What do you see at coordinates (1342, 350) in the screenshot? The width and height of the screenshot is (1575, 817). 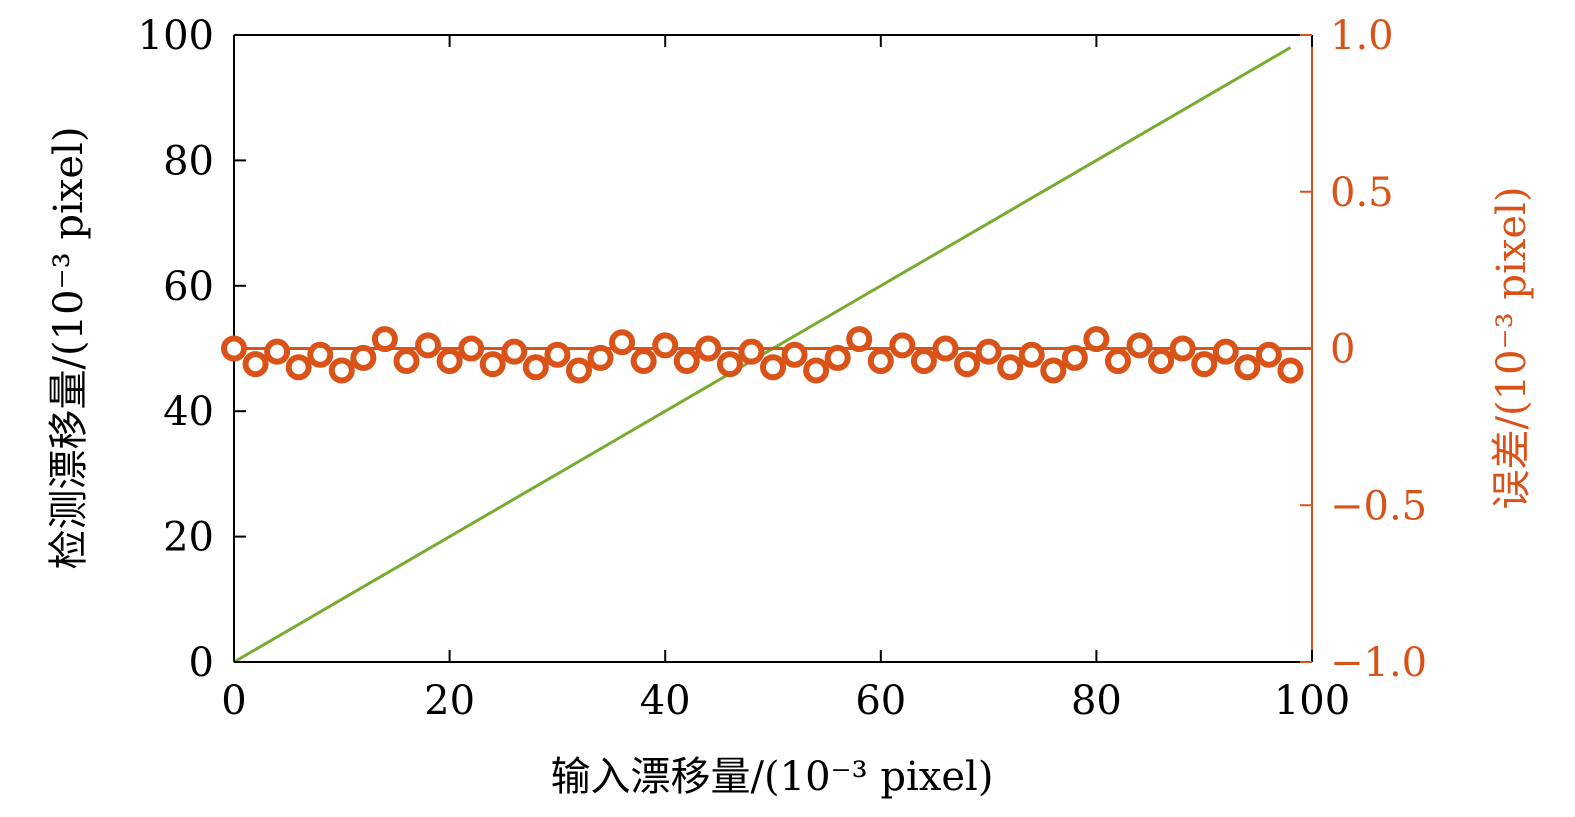 I see `y-right-tick-label: 0` at bounding box center [1342, 350].